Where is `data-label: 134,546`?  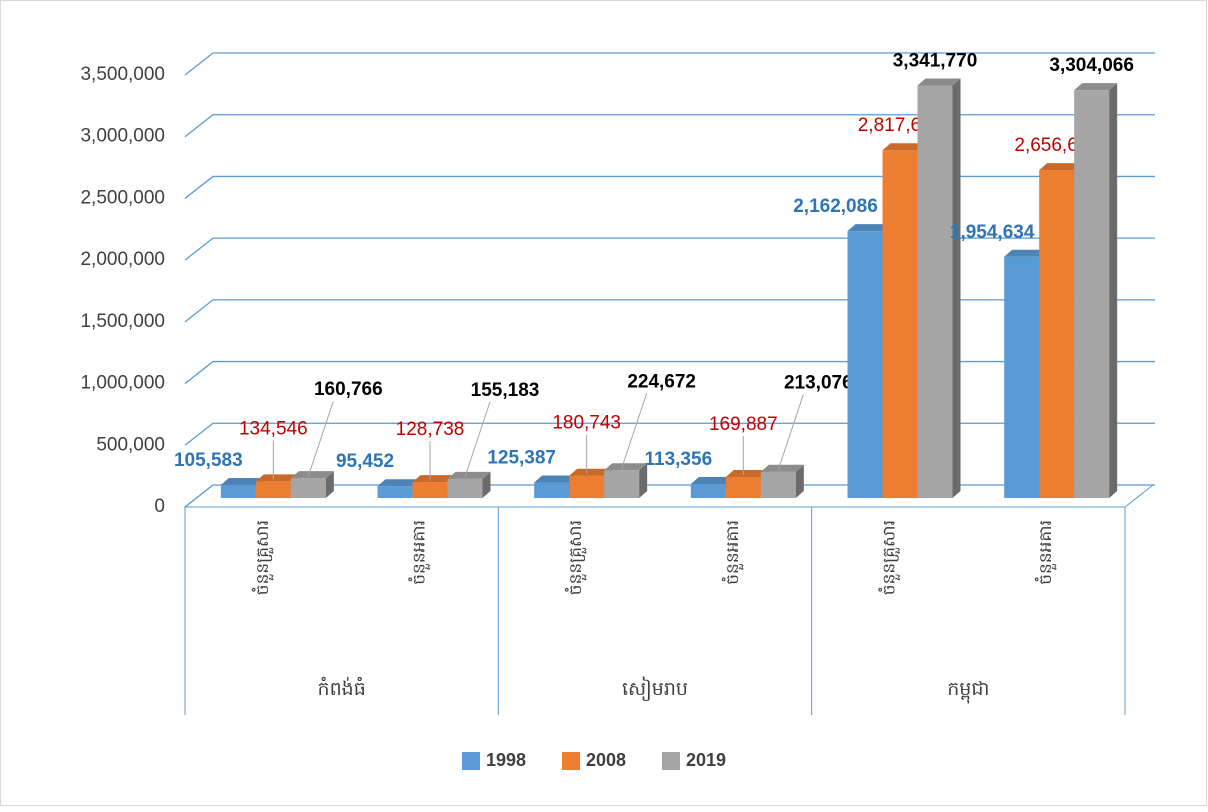 data-label: 134,546 is located at coordinates (273, 428).